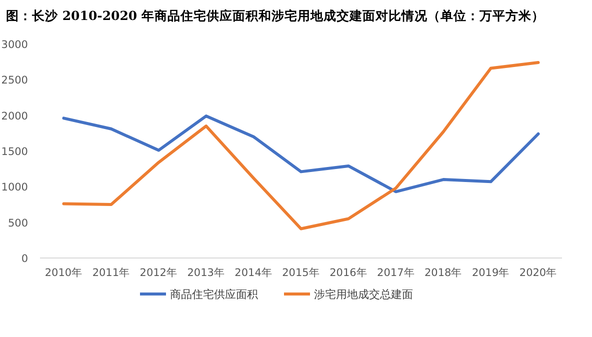 The image size is (592, 337). I want to click on chart-title: 图：长沙 2010-2020 年商品住宅供应面积和涉宅用地成交建面对比情况（单位：万平方米）, so click(275, 15).